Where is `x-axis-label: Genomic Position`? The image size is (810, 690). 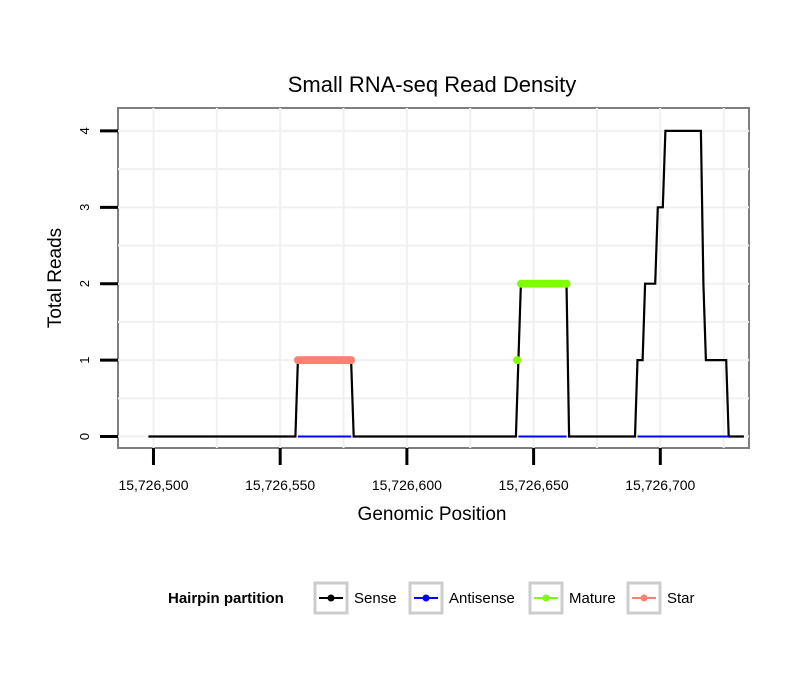
x-axis-label: Genomic Position is located at coordinates (432, 514).